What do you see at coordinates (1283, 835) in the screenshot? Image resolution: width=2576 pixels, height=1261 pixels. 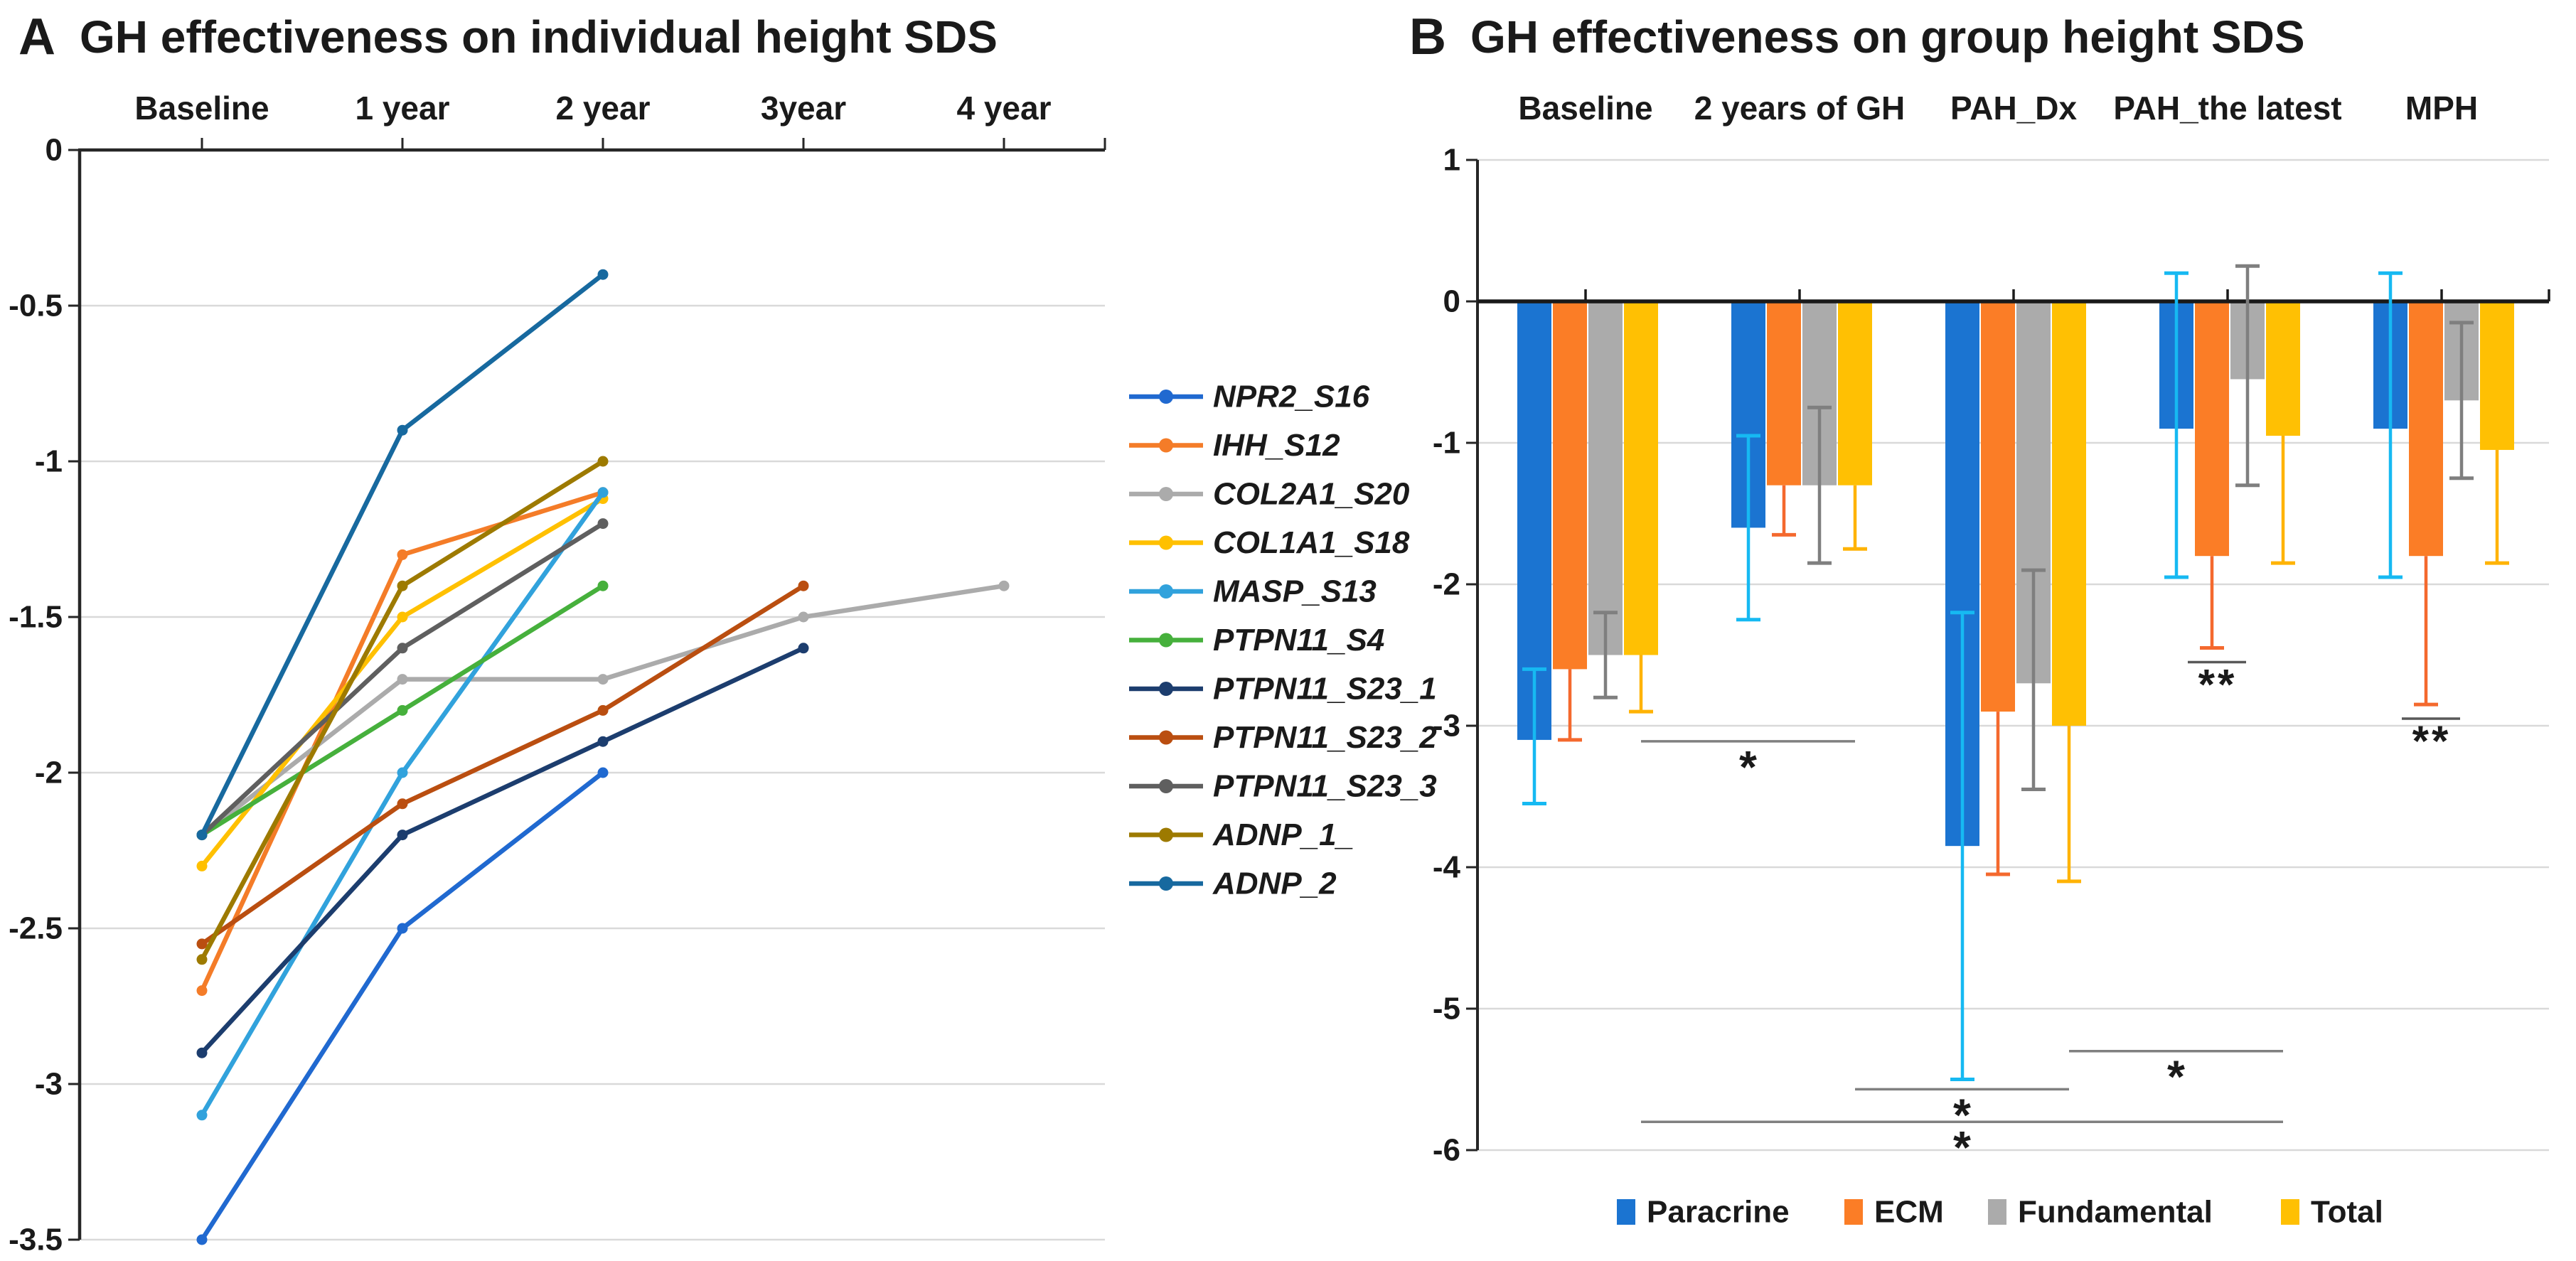 I see `legend-label: ADNP_1_` at bounding box center [1283, 835].